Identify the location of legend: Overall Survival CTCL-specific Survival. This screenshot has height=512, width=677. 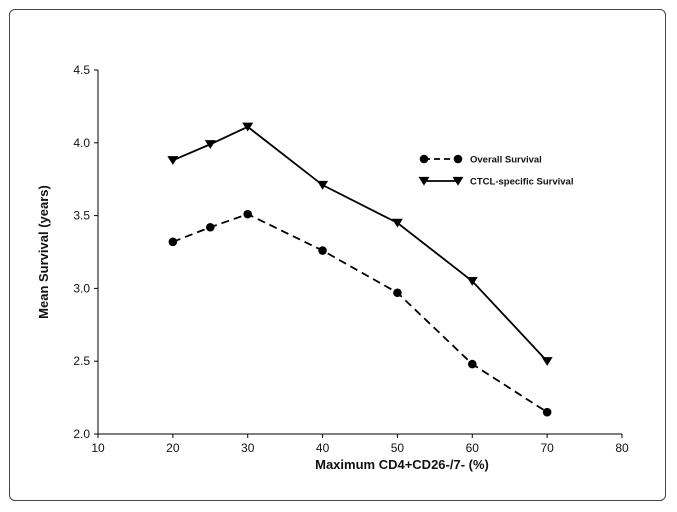
(495, 171).